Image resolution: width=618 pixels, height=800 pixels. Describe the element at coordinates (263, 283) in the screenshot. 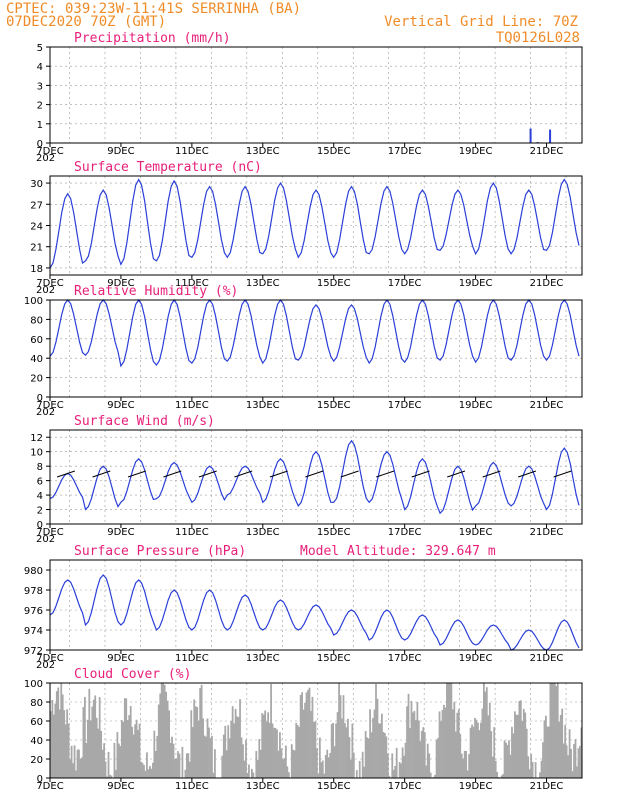

I see `temp-xtick-label: 13DEC` at that location.